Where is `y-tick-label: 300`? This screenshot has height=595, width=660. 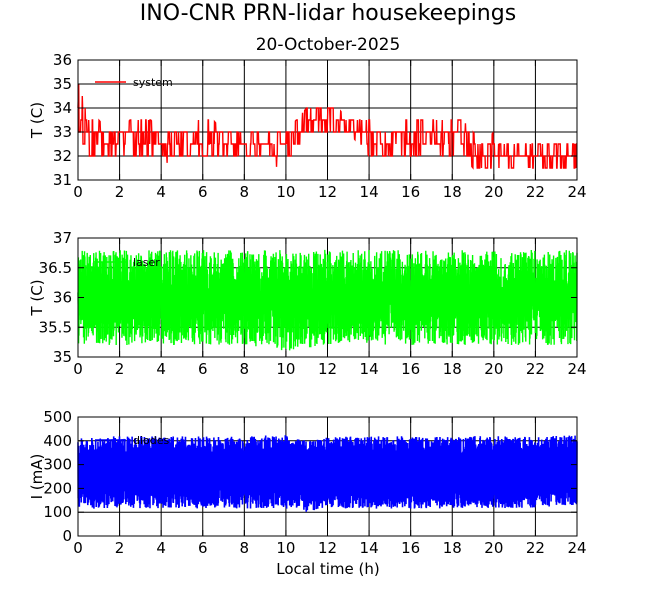 y-tick-label: 300 is located at coordinates (57, 465).